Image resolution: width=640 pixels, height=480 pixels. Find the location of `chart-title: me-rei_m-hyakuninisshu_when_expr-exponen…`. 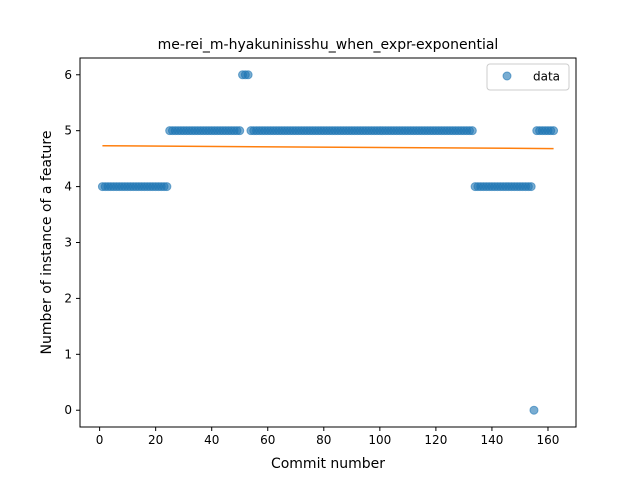

chart-title: me-rei_m-hyakuninisshu_when_expr-exponen… is located at coordinates (328, 45).